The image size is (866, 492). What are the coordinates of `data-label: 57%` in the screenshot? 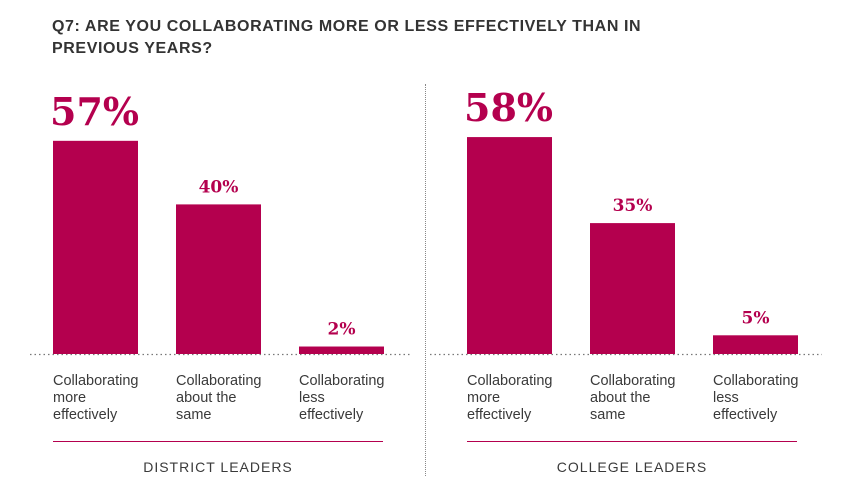 It's located at (94, 111).